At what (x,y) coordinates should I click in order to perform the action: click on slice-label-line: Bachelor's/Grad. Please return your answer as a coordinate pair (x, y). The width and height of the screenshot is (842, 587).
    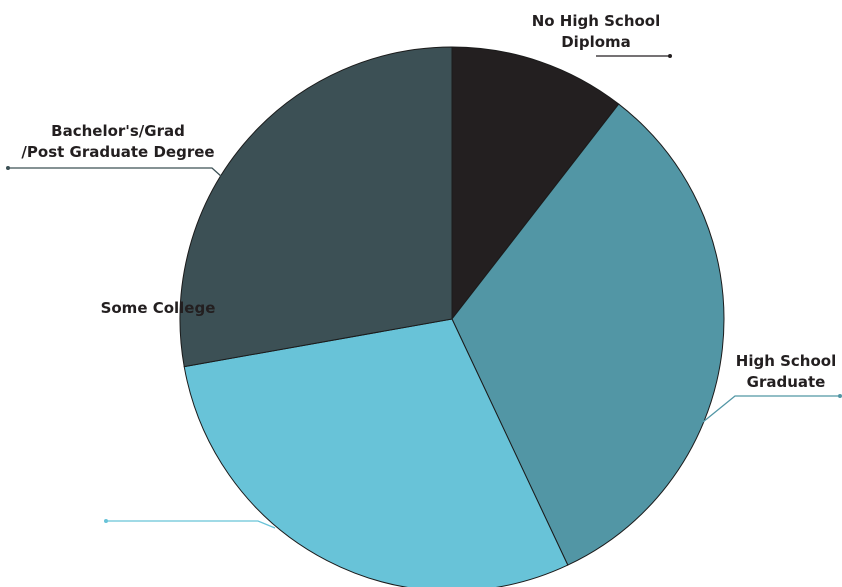
    Looking at the image, I should click on (118, 131).